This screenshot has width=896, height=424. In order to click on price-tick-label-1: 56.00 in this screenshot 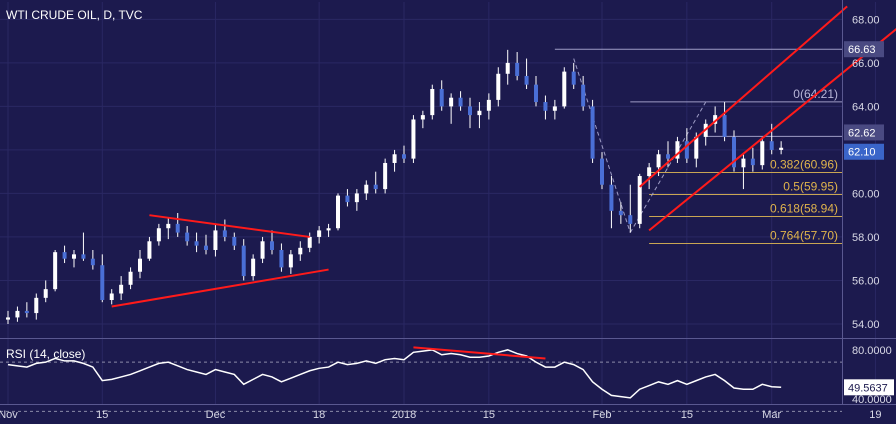, I will do `click(866, 281)`.